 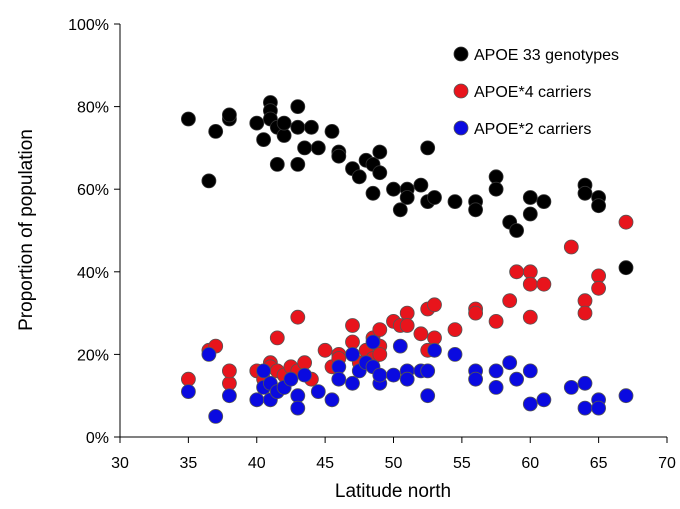 What do you see at coordinates (532, 129) in the screenshot?
I see `legend-label: APOE*2 carriers` at bounding box center [532, 129].